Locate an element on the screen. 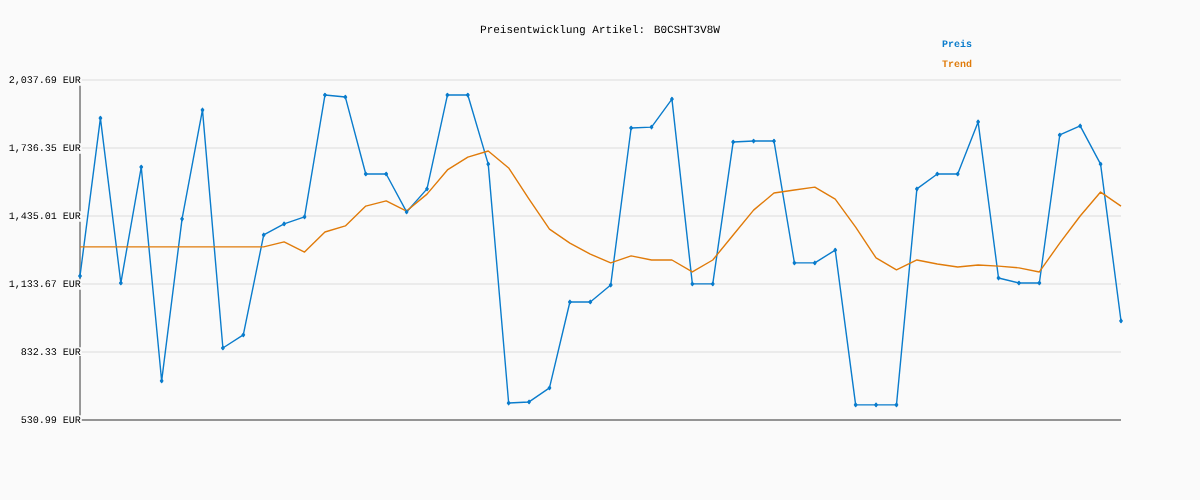 The width and height of the screenshot is (1200, 500). text: Preis is located at coordinates (957, 43).